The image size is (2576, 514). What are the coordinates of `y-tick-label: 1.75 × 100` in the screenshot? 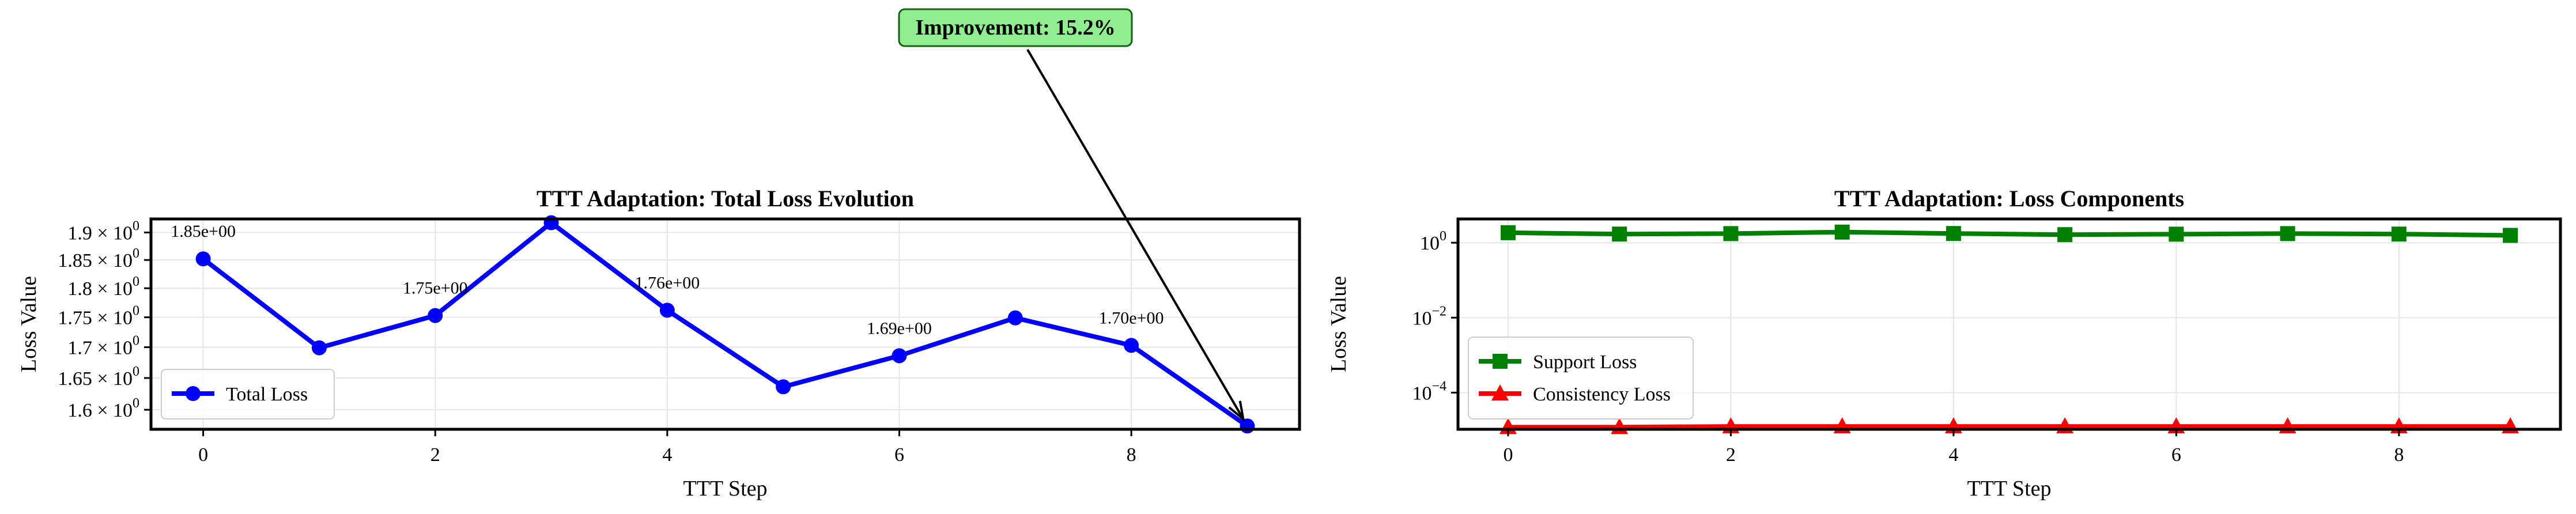 It's located at (98, 316).